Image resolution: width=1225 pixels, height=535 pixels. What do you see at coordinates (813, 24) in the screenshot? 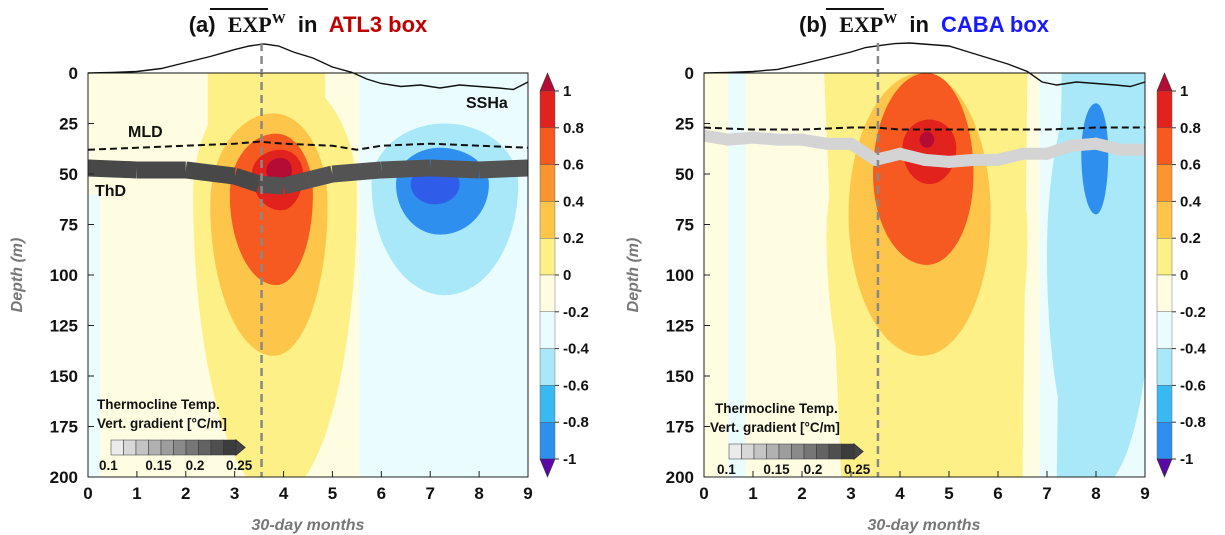
I see `title-prefix: (b)` at bounding box center [813, 24].